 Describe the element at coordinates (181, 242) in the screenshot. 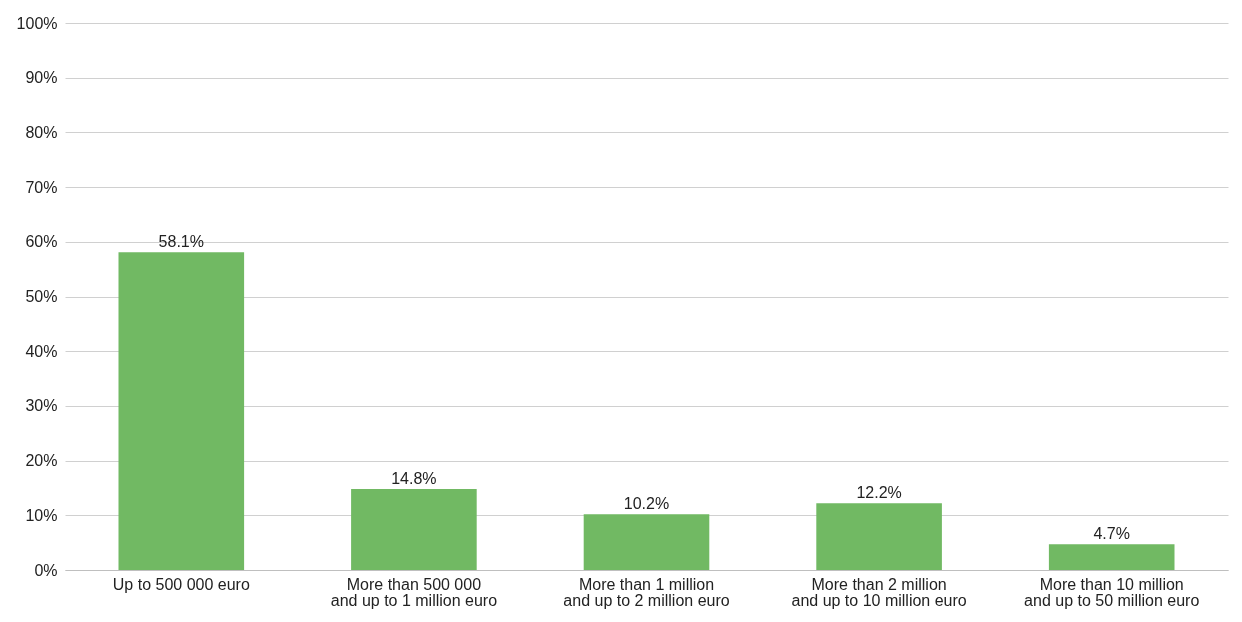

I see `data-label: 58.1%` at that location.